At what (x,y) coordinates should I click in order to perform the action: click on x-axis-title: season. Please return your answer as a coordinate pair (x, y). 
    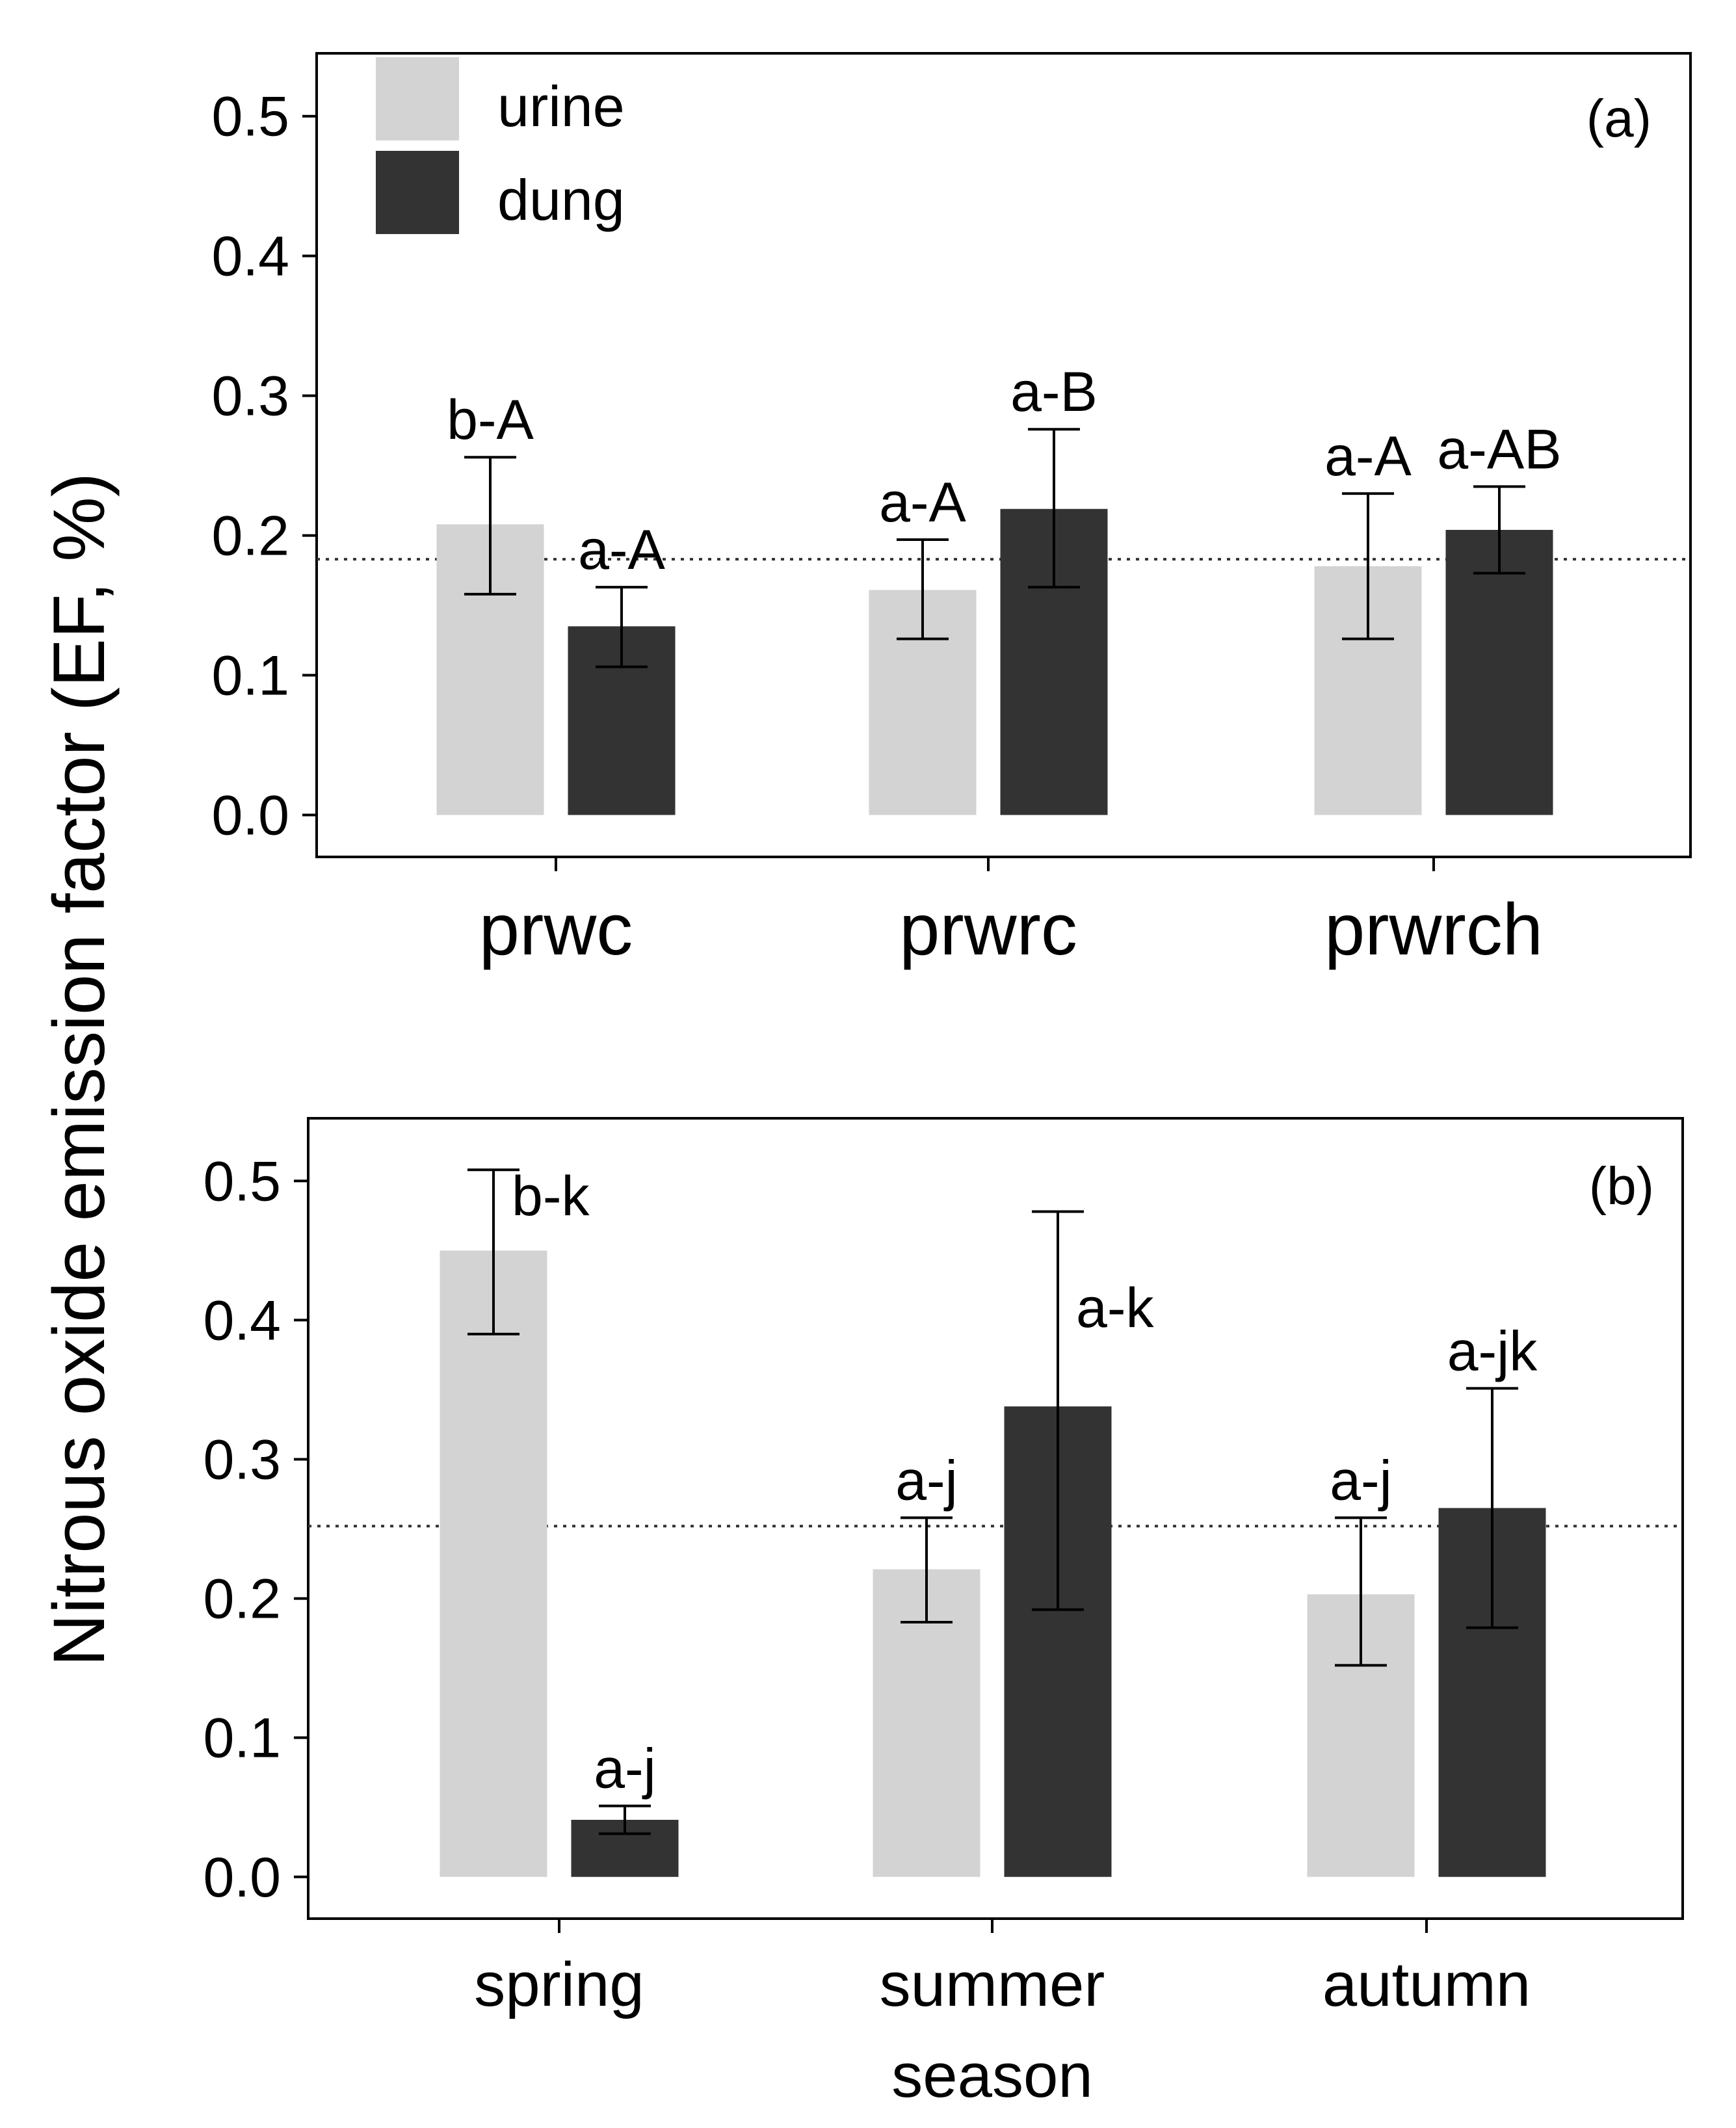
    Looking at the image, I should click on (992, 2075).